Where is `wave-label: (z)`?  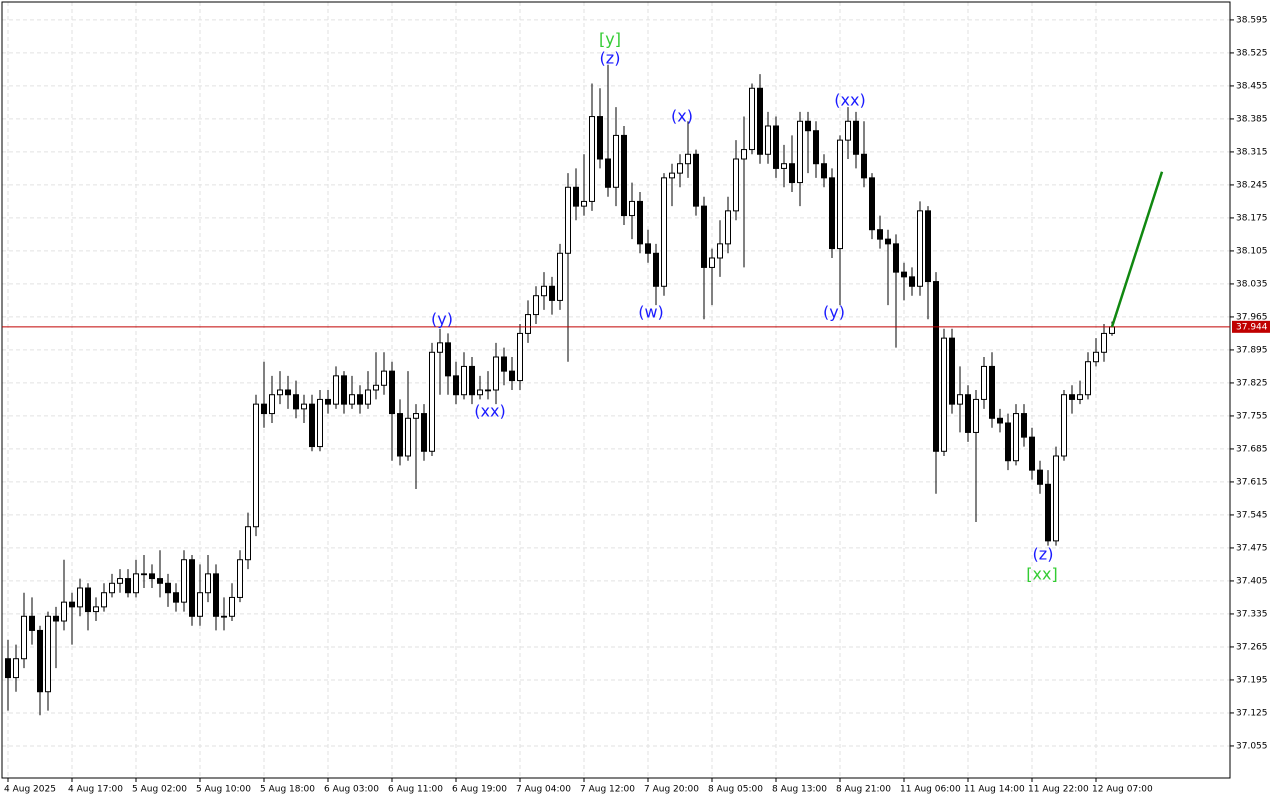
wave-label: (z) is located at coordinates (610, 58).